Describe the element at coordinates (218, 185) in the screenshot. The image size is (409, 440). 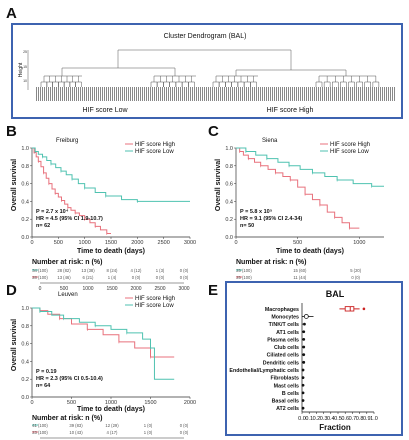
I see `ylabel-c: Overall survival` at that location.